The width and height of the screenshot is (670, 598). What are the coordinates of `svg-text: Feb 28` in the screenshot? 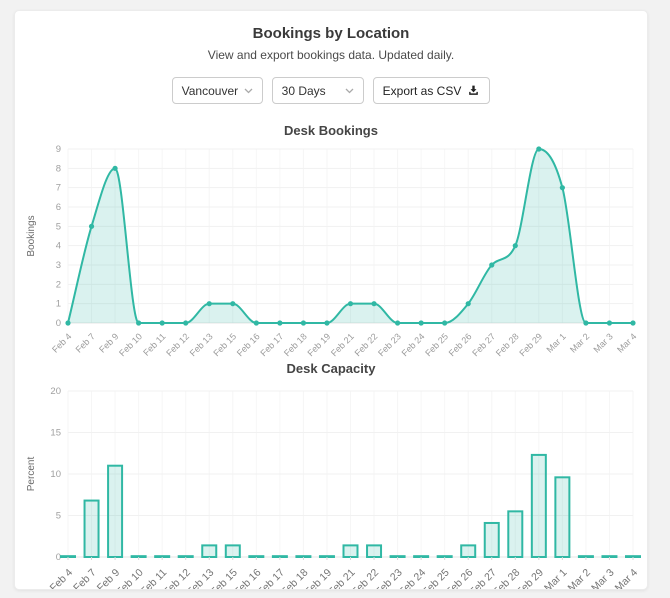 It's located at (507, 344).